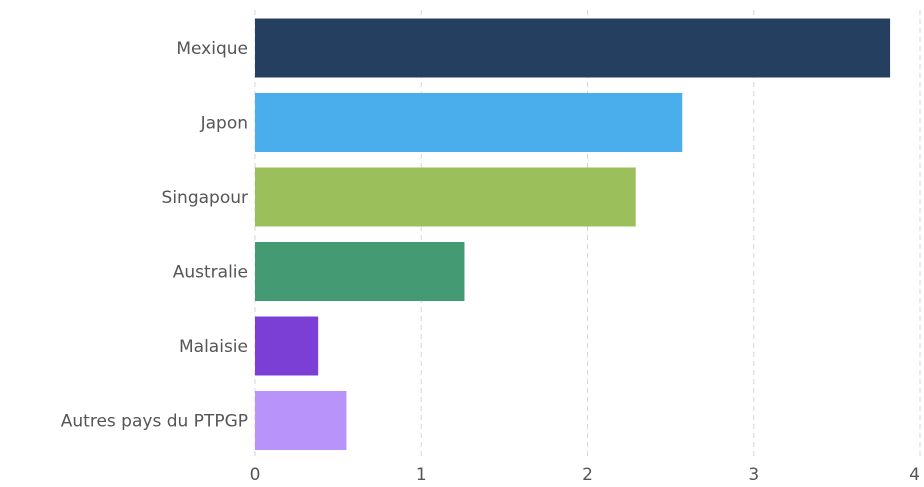 The height and width of the screenshot is (487, 924). Describe the element at coordinates (421, 475) in the screenshot. I see `x-tick-label: 1` at that location.